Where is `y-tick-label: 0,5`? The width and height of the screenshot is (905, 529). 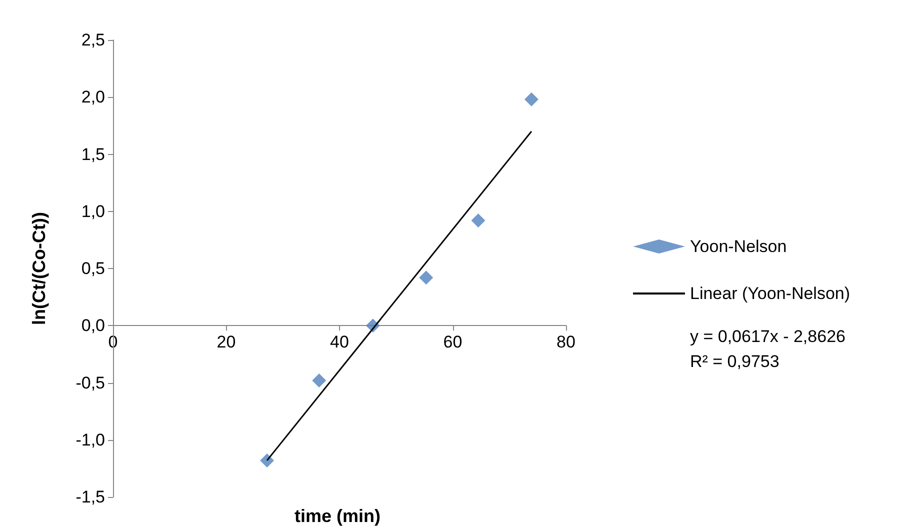 y-tick-label: 0,5 is located at coordinates (93, 268).